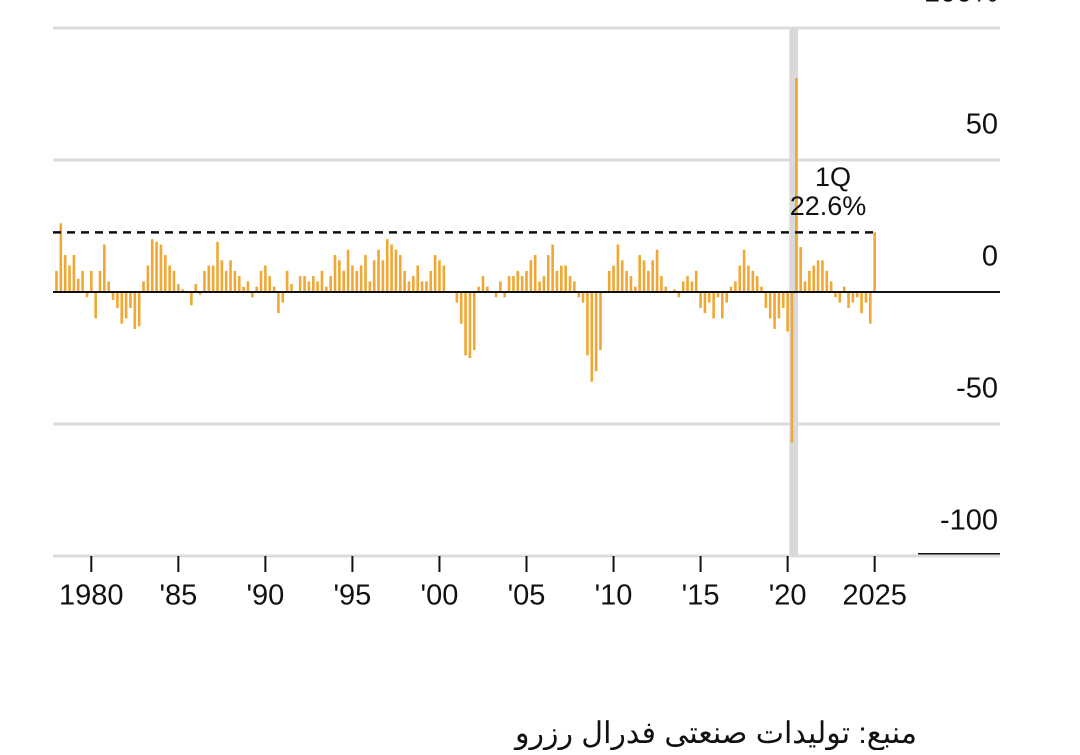  I want to click on x-tick-label: '20, so click(788, 596).